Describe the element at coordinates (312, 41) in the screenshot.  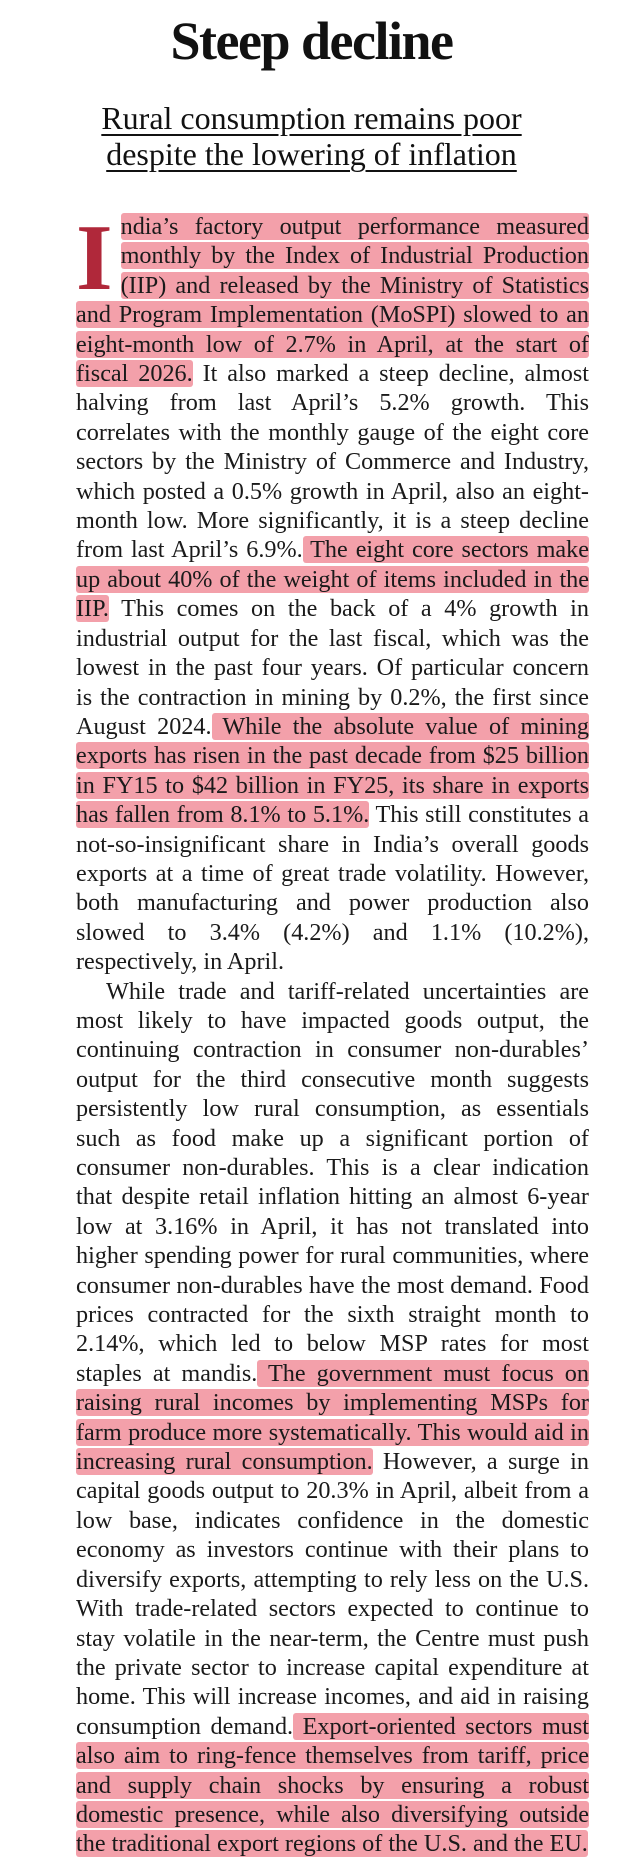
I see `headline: Steep decline` at that location.